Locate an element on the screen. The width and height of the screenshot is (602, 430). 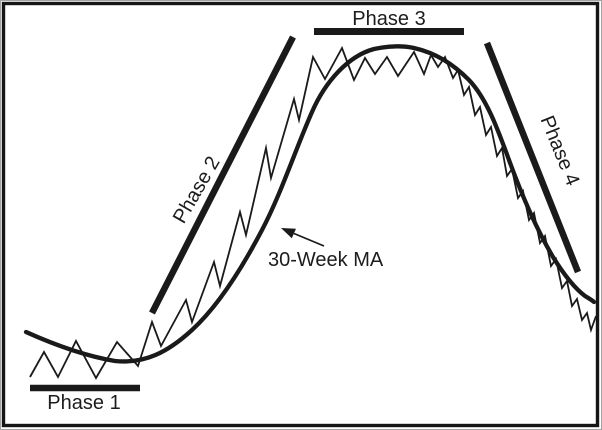
phase4-bar is located at coordinates (532, 157).